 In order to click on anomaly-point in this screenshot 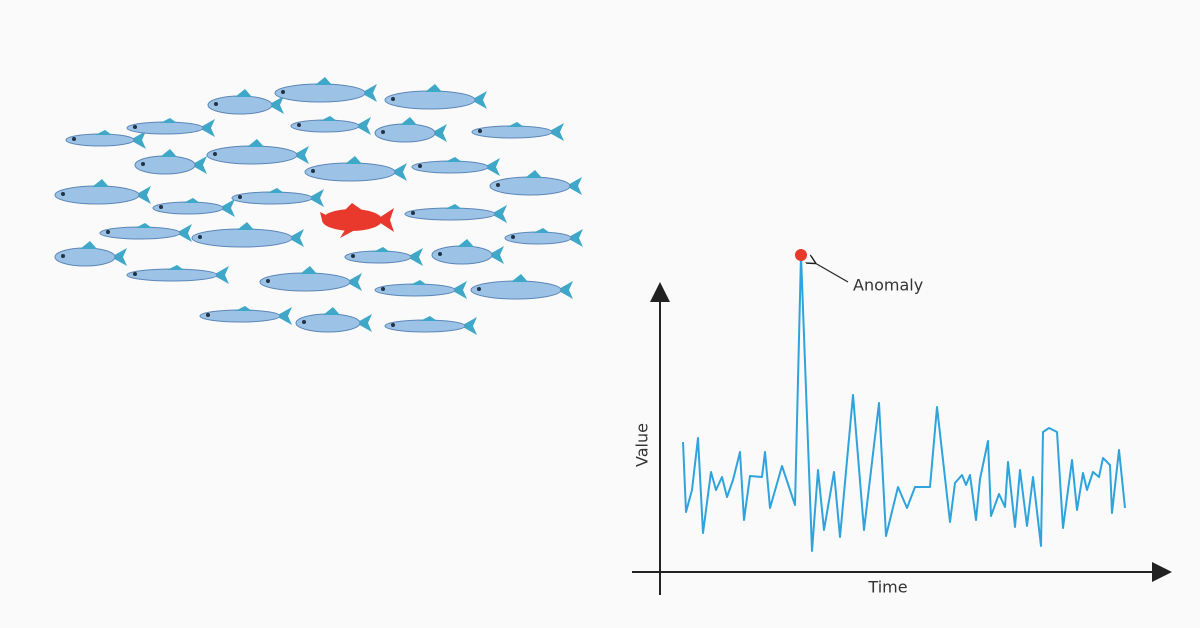, I will do `click(801, 255)`.